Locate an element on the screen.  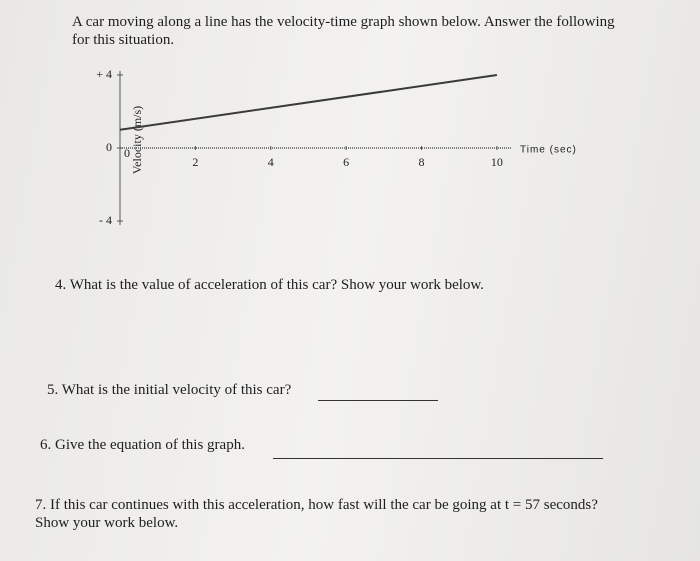
x-tick-label: 10 is located at coordinates (497, 162).